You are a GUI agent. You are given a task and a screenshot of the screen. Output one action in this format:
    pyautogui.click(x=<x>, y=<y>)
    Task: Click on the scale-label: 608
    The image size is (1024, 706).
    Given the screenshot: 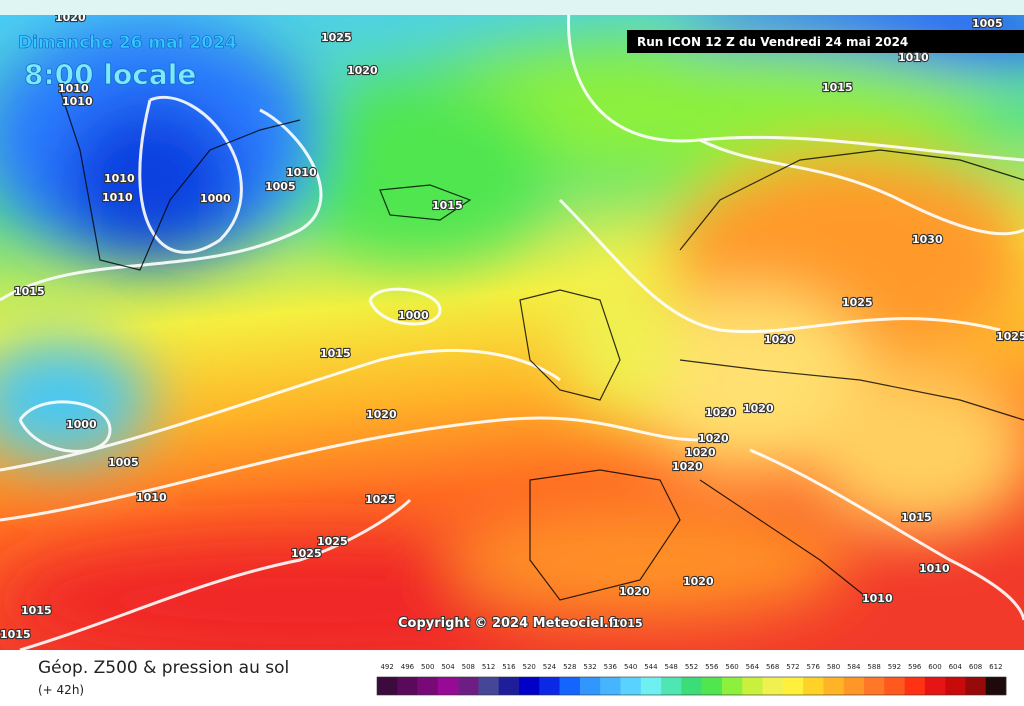 What is the action you would take?
    pyautogui.click(x=975, y=667)
    